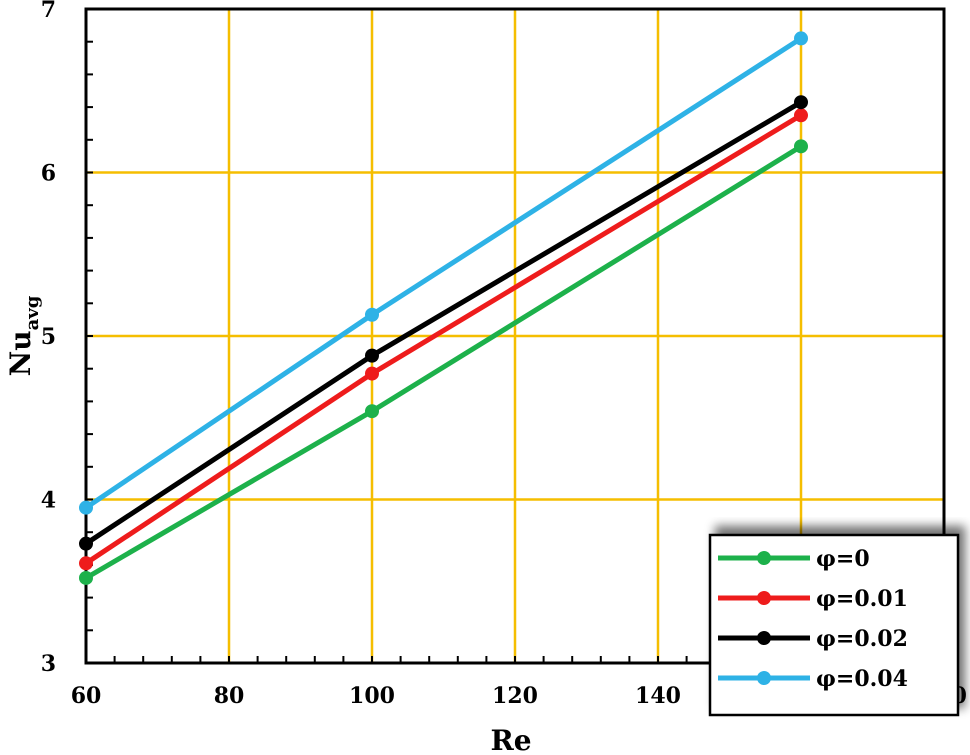  Describe the element at coordinates (48, 664) in the screenshot. I see `y-tick-label: 3` at that location.